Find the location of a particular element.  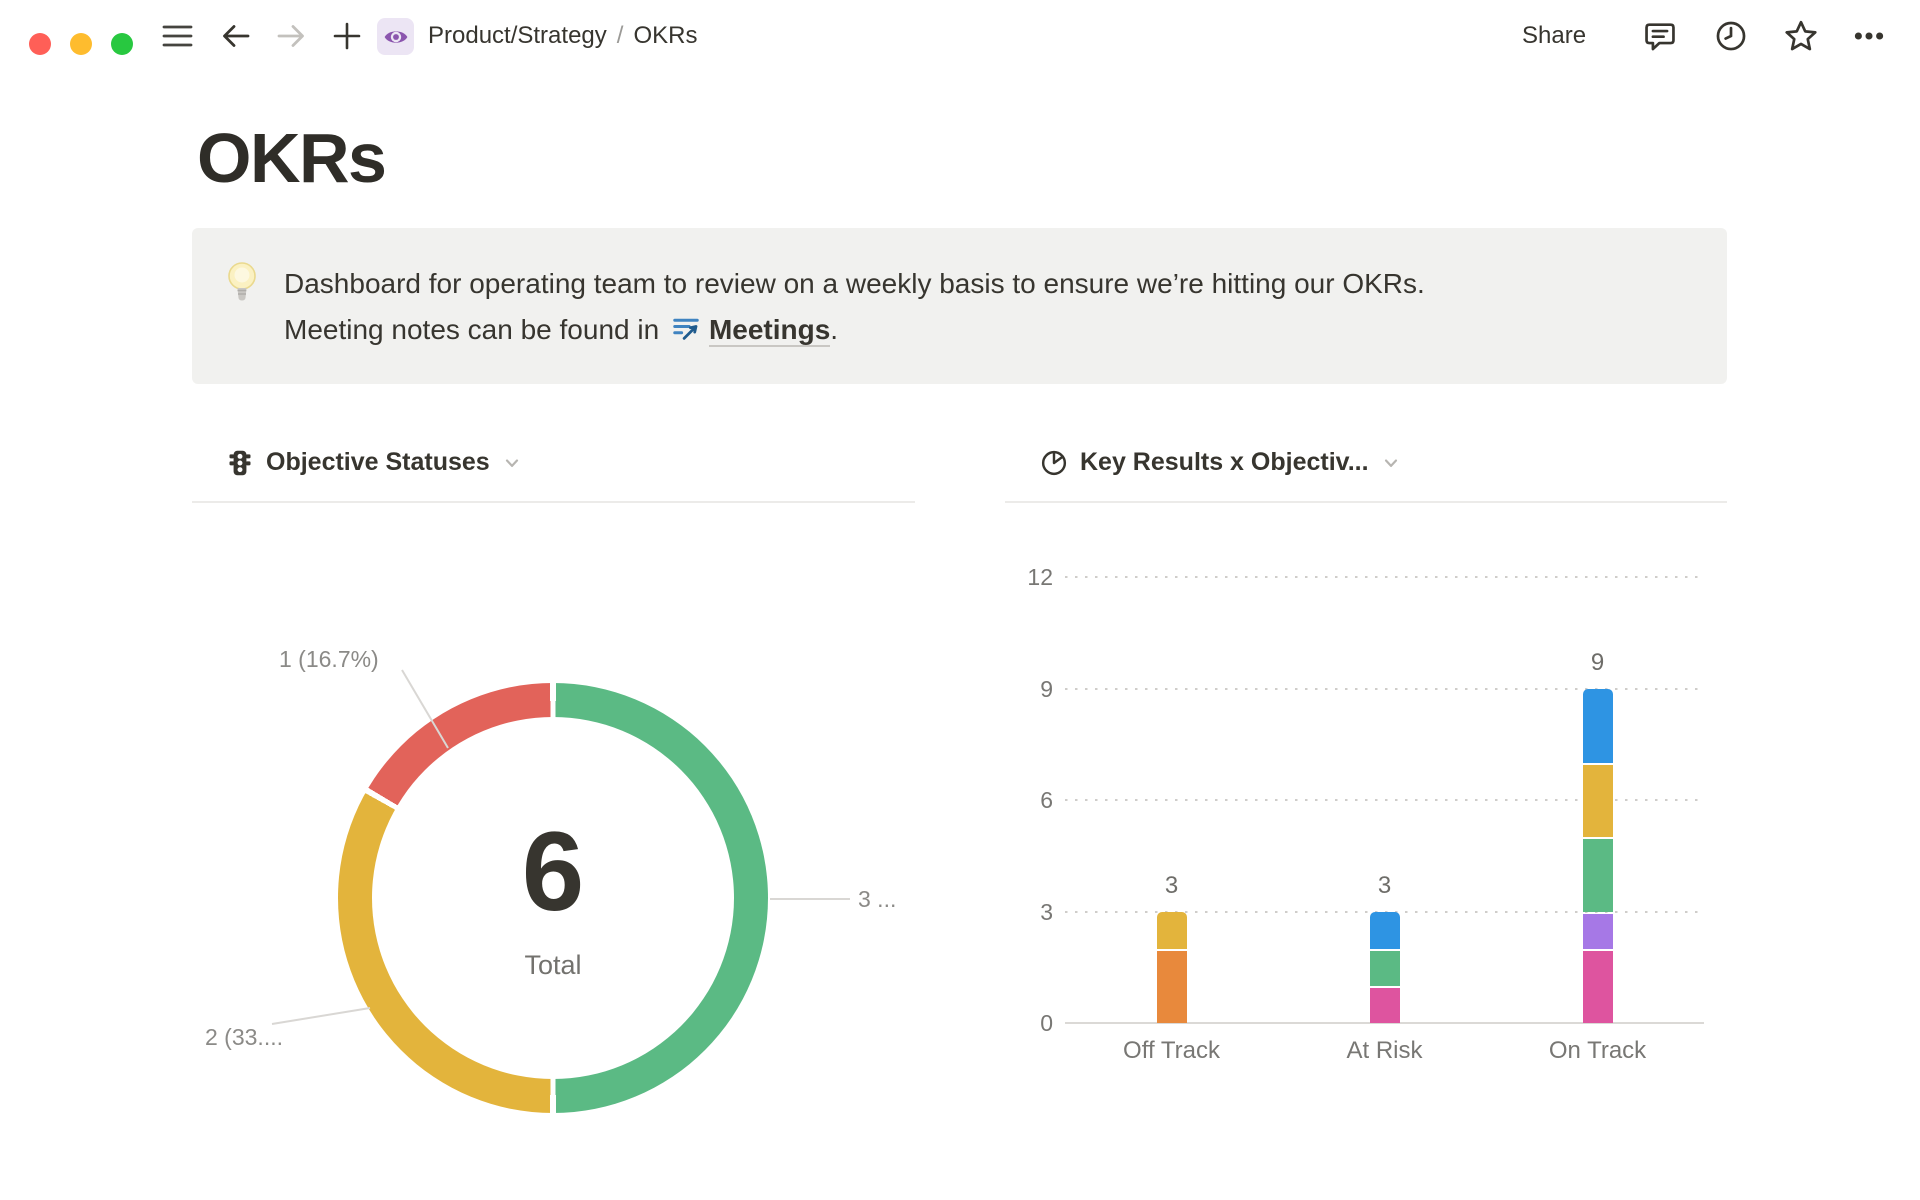

stacked-bar-off-track is located at coordinates (1171, 967).